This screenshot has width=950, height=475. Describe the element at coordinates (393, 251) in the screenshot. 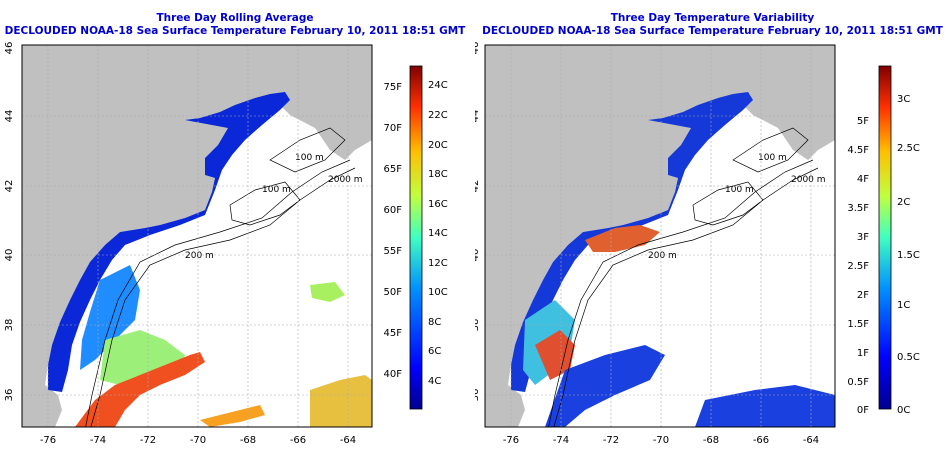

I see `colorbar-f-label: 55F` at that location.